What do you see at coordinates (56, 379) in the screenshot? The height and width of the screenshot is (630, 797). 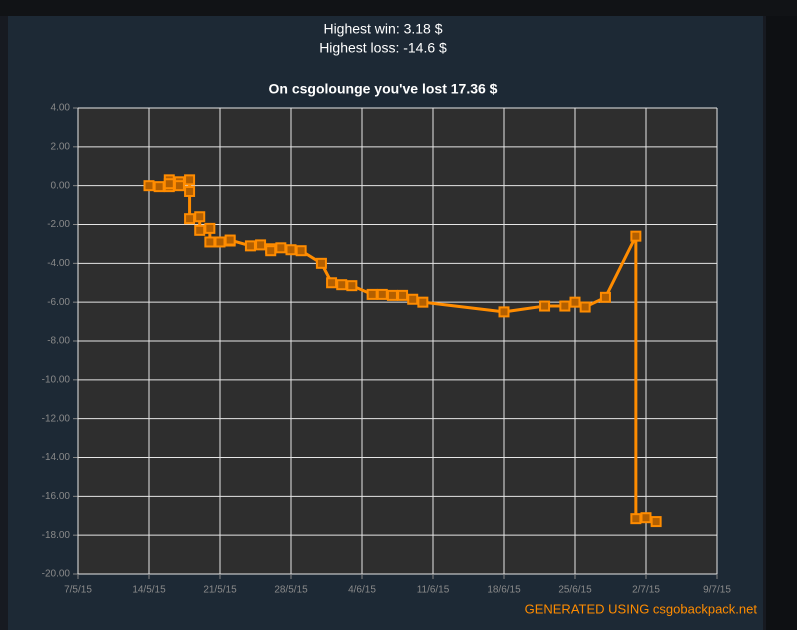 I see `y-tick-label: -10.00` at bounding box center [56, 379].